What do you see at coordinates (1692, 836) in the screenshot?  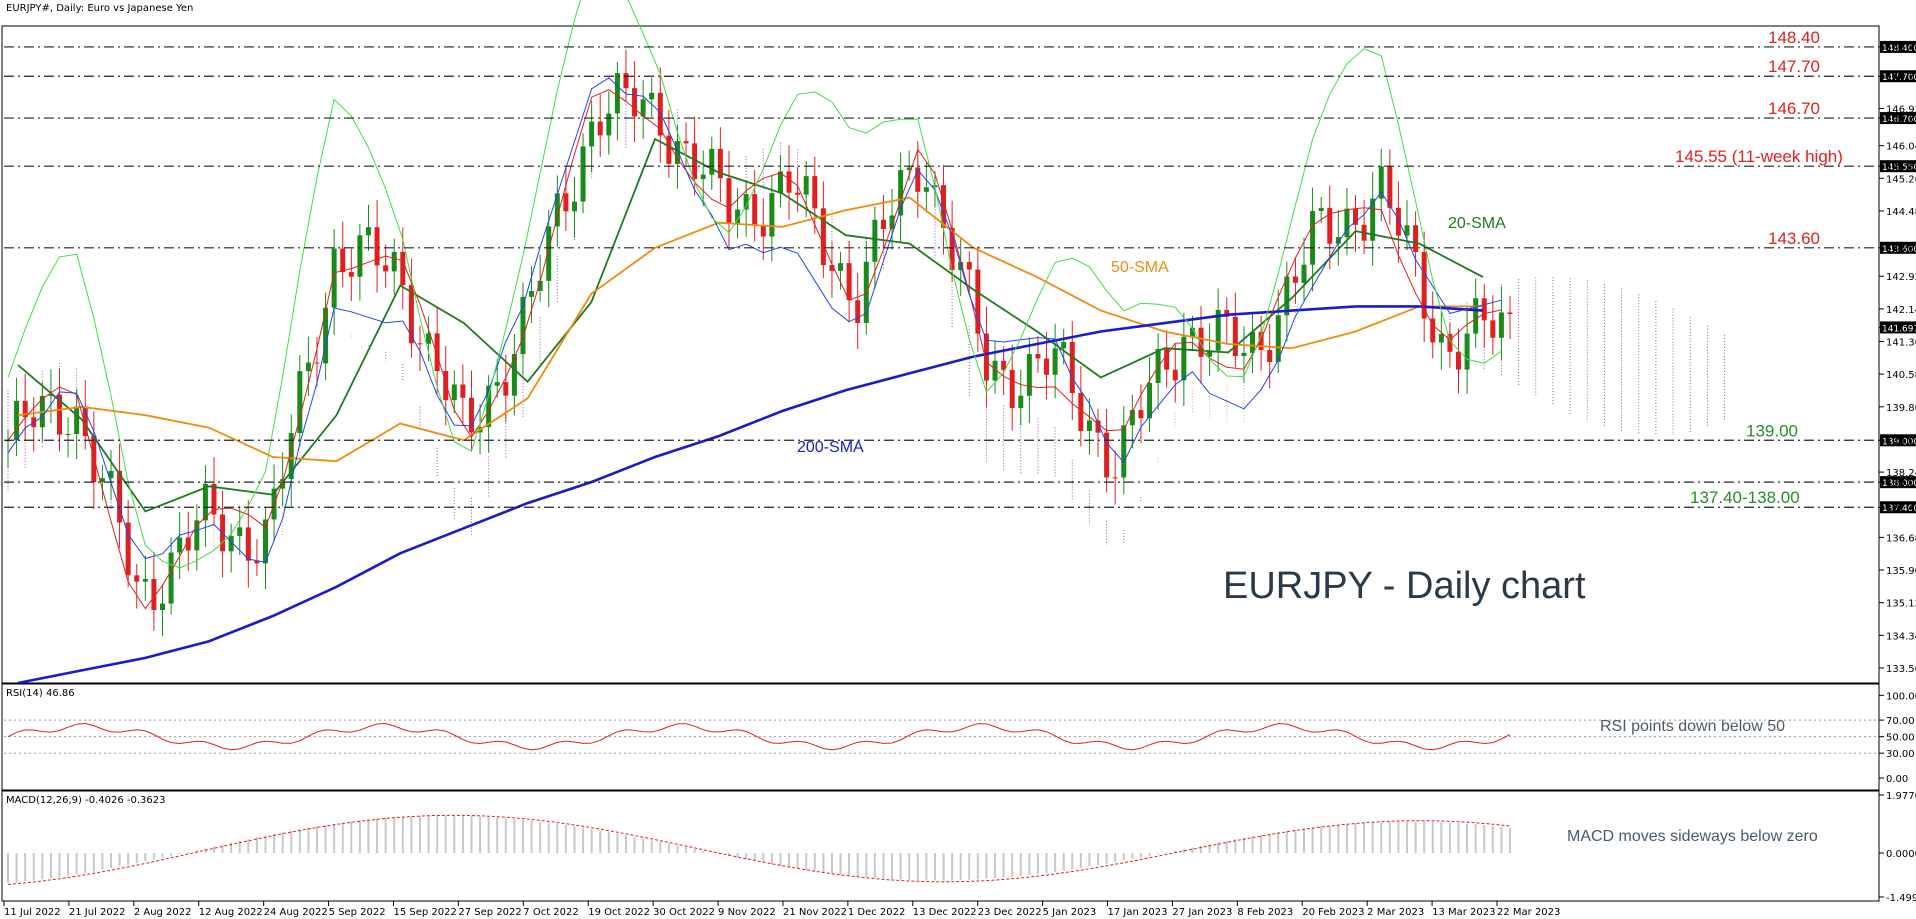 I see `macd-note: MACD moves sideways below zero` at bounding box center [1692, 836].